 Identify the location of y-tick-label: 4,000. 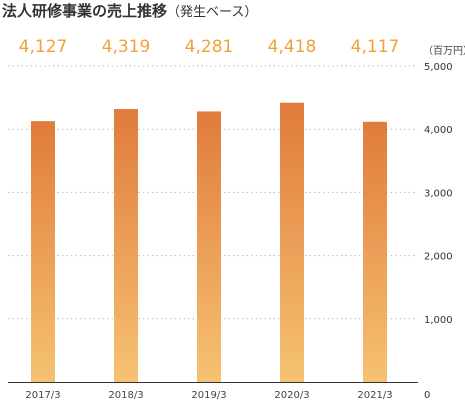
(438, 130).